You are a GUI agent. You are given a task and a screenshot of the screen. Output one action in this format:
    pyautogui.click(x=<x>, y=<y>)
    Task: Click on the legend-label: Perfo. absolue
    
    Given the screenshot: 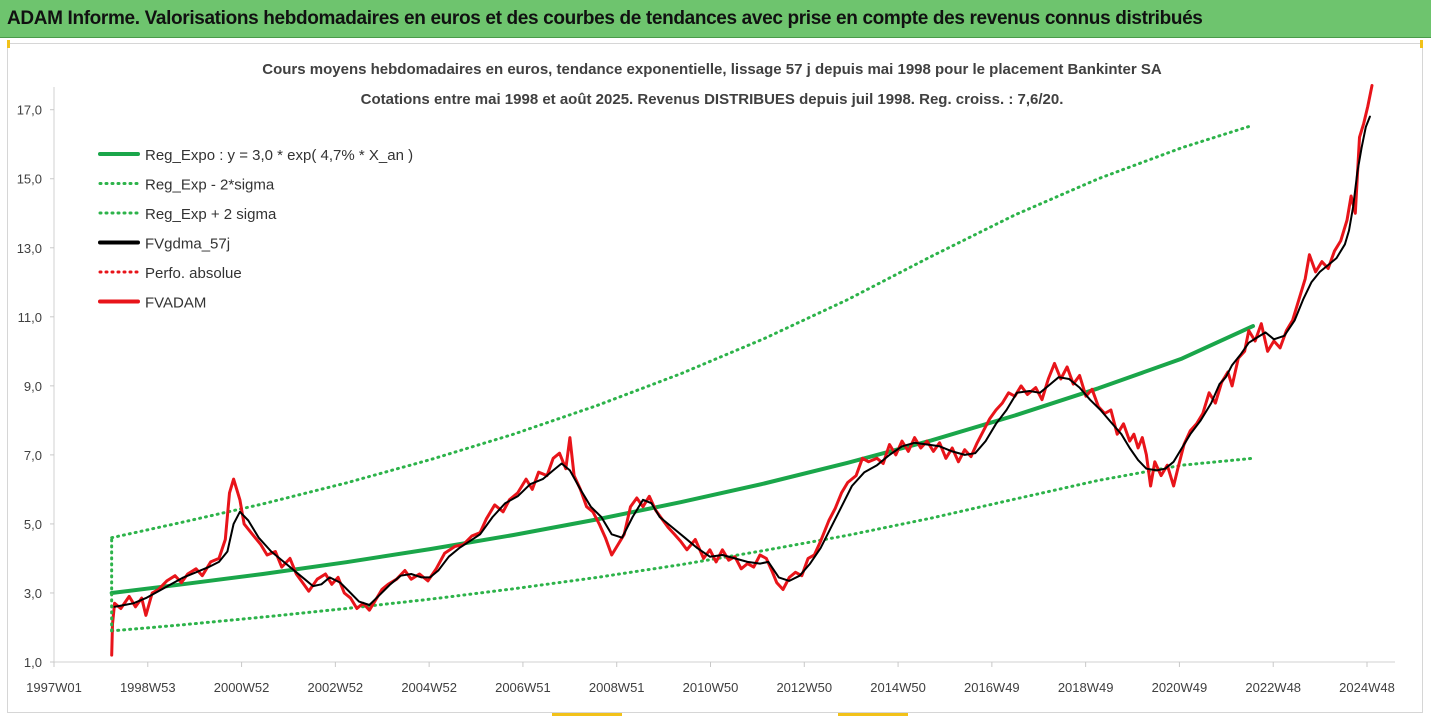 What is the action you would take?
    pyautogui.click(x=193, y=273)
    